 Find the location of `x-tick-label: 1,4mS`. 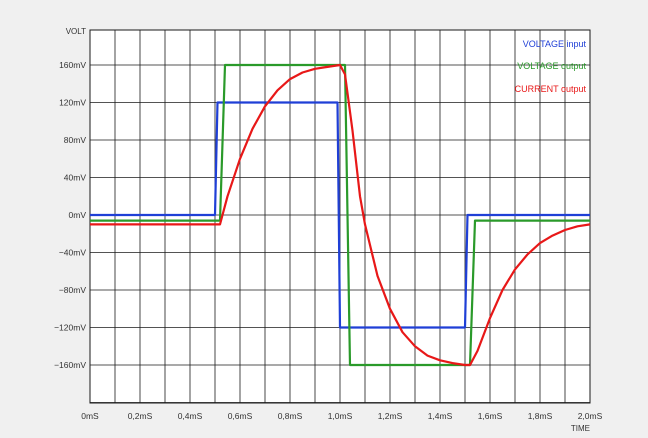

x-tick-label: 1,4mS is located at coordinates (440, 416).